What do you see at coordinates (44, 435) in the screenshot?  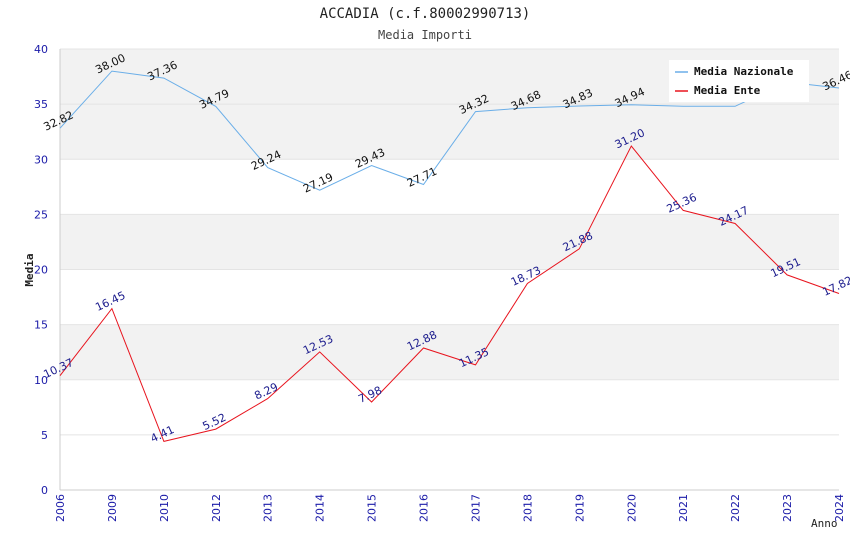 I see `y-tick-label: 5` at bounding box center [44, 435].